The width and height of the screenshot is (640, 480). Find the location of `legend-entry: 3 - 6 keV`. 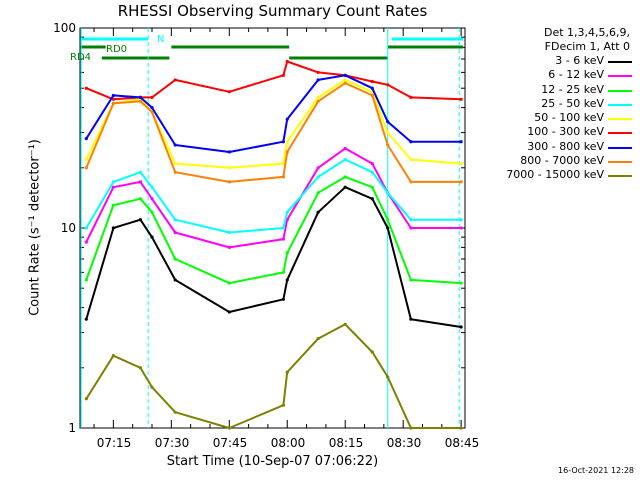

legend-entry: 3 - 6 keV is located at coordinates (553, 61).